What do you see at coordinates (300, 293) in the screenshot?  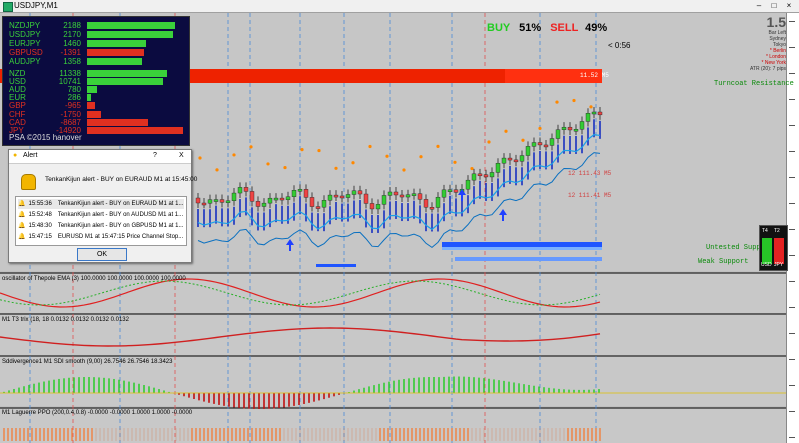 I see `oscillator-line` at bounding box center [300, 293].